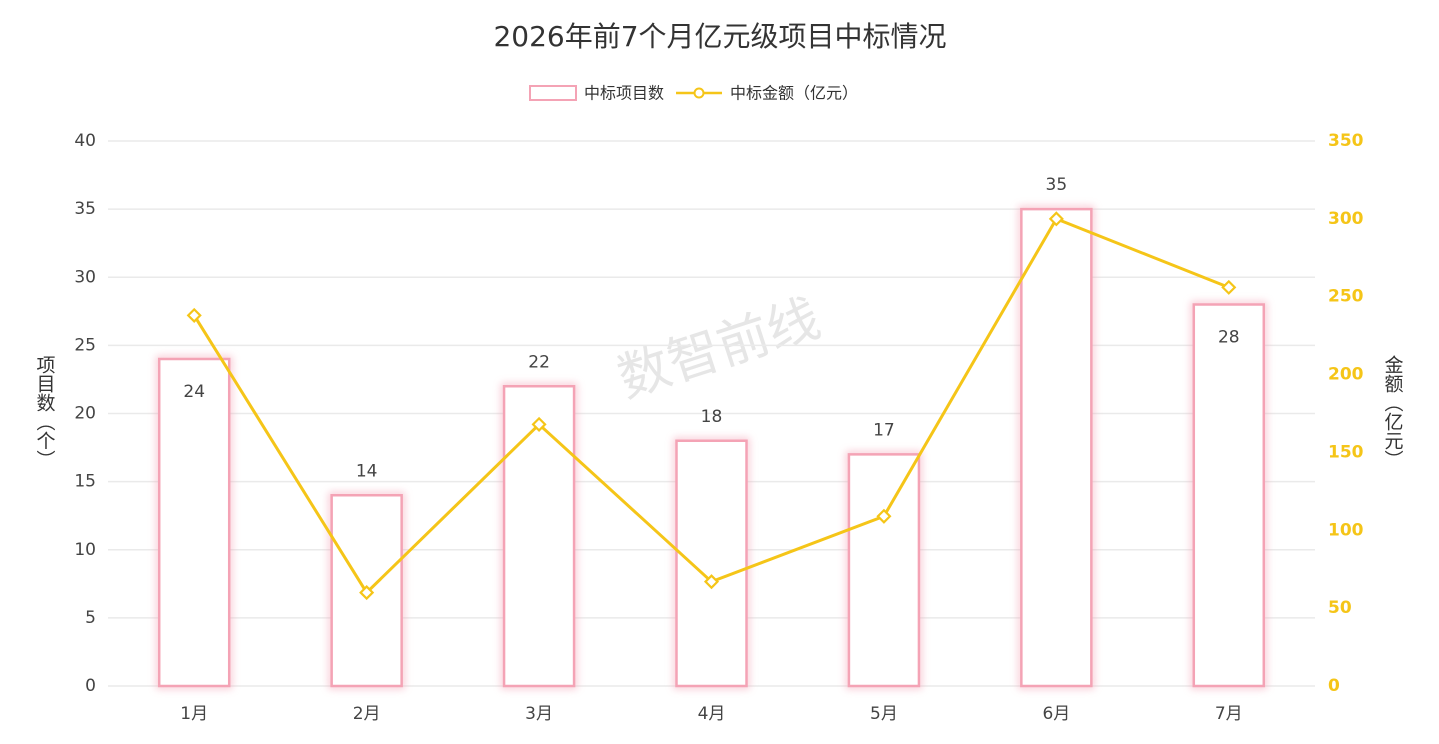 This screenshot has height=744, width=1439. I want to click on y-tick-label: 25, so click(85, 345).